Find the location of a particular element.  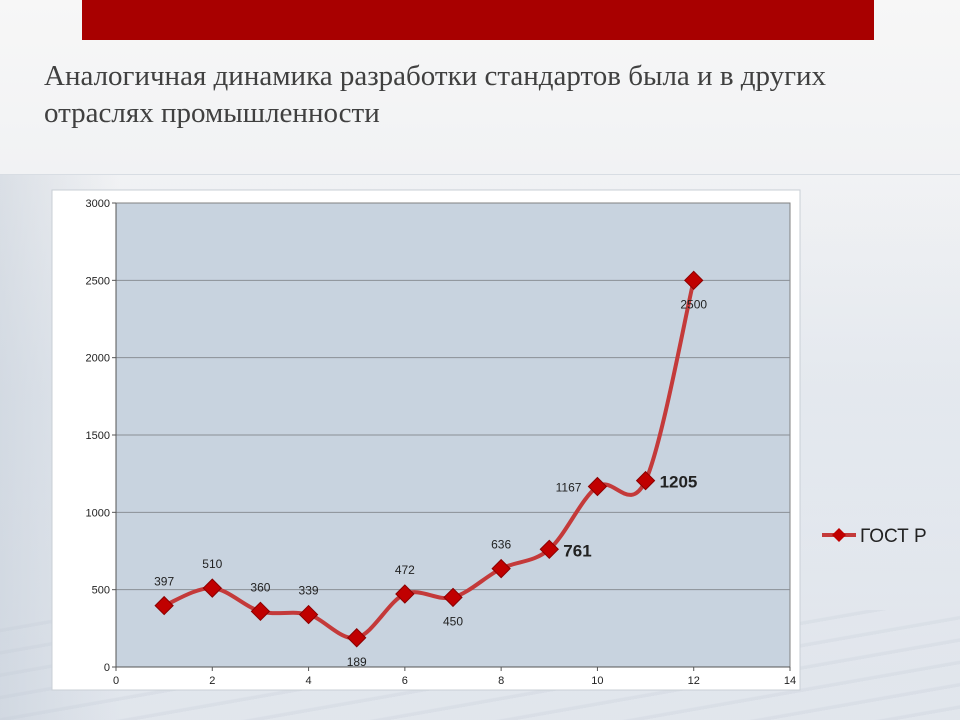

x-tick-label: 10 is located at coordinates (597, 681).